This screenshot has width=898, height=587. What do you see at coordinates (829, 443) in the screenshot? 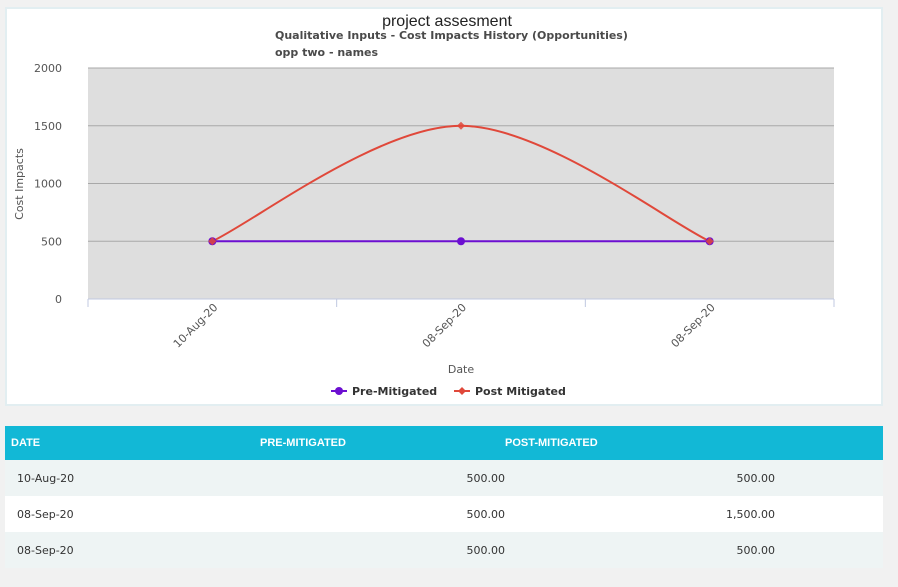
I see `header-spacer` at bounding box center [829, 443].